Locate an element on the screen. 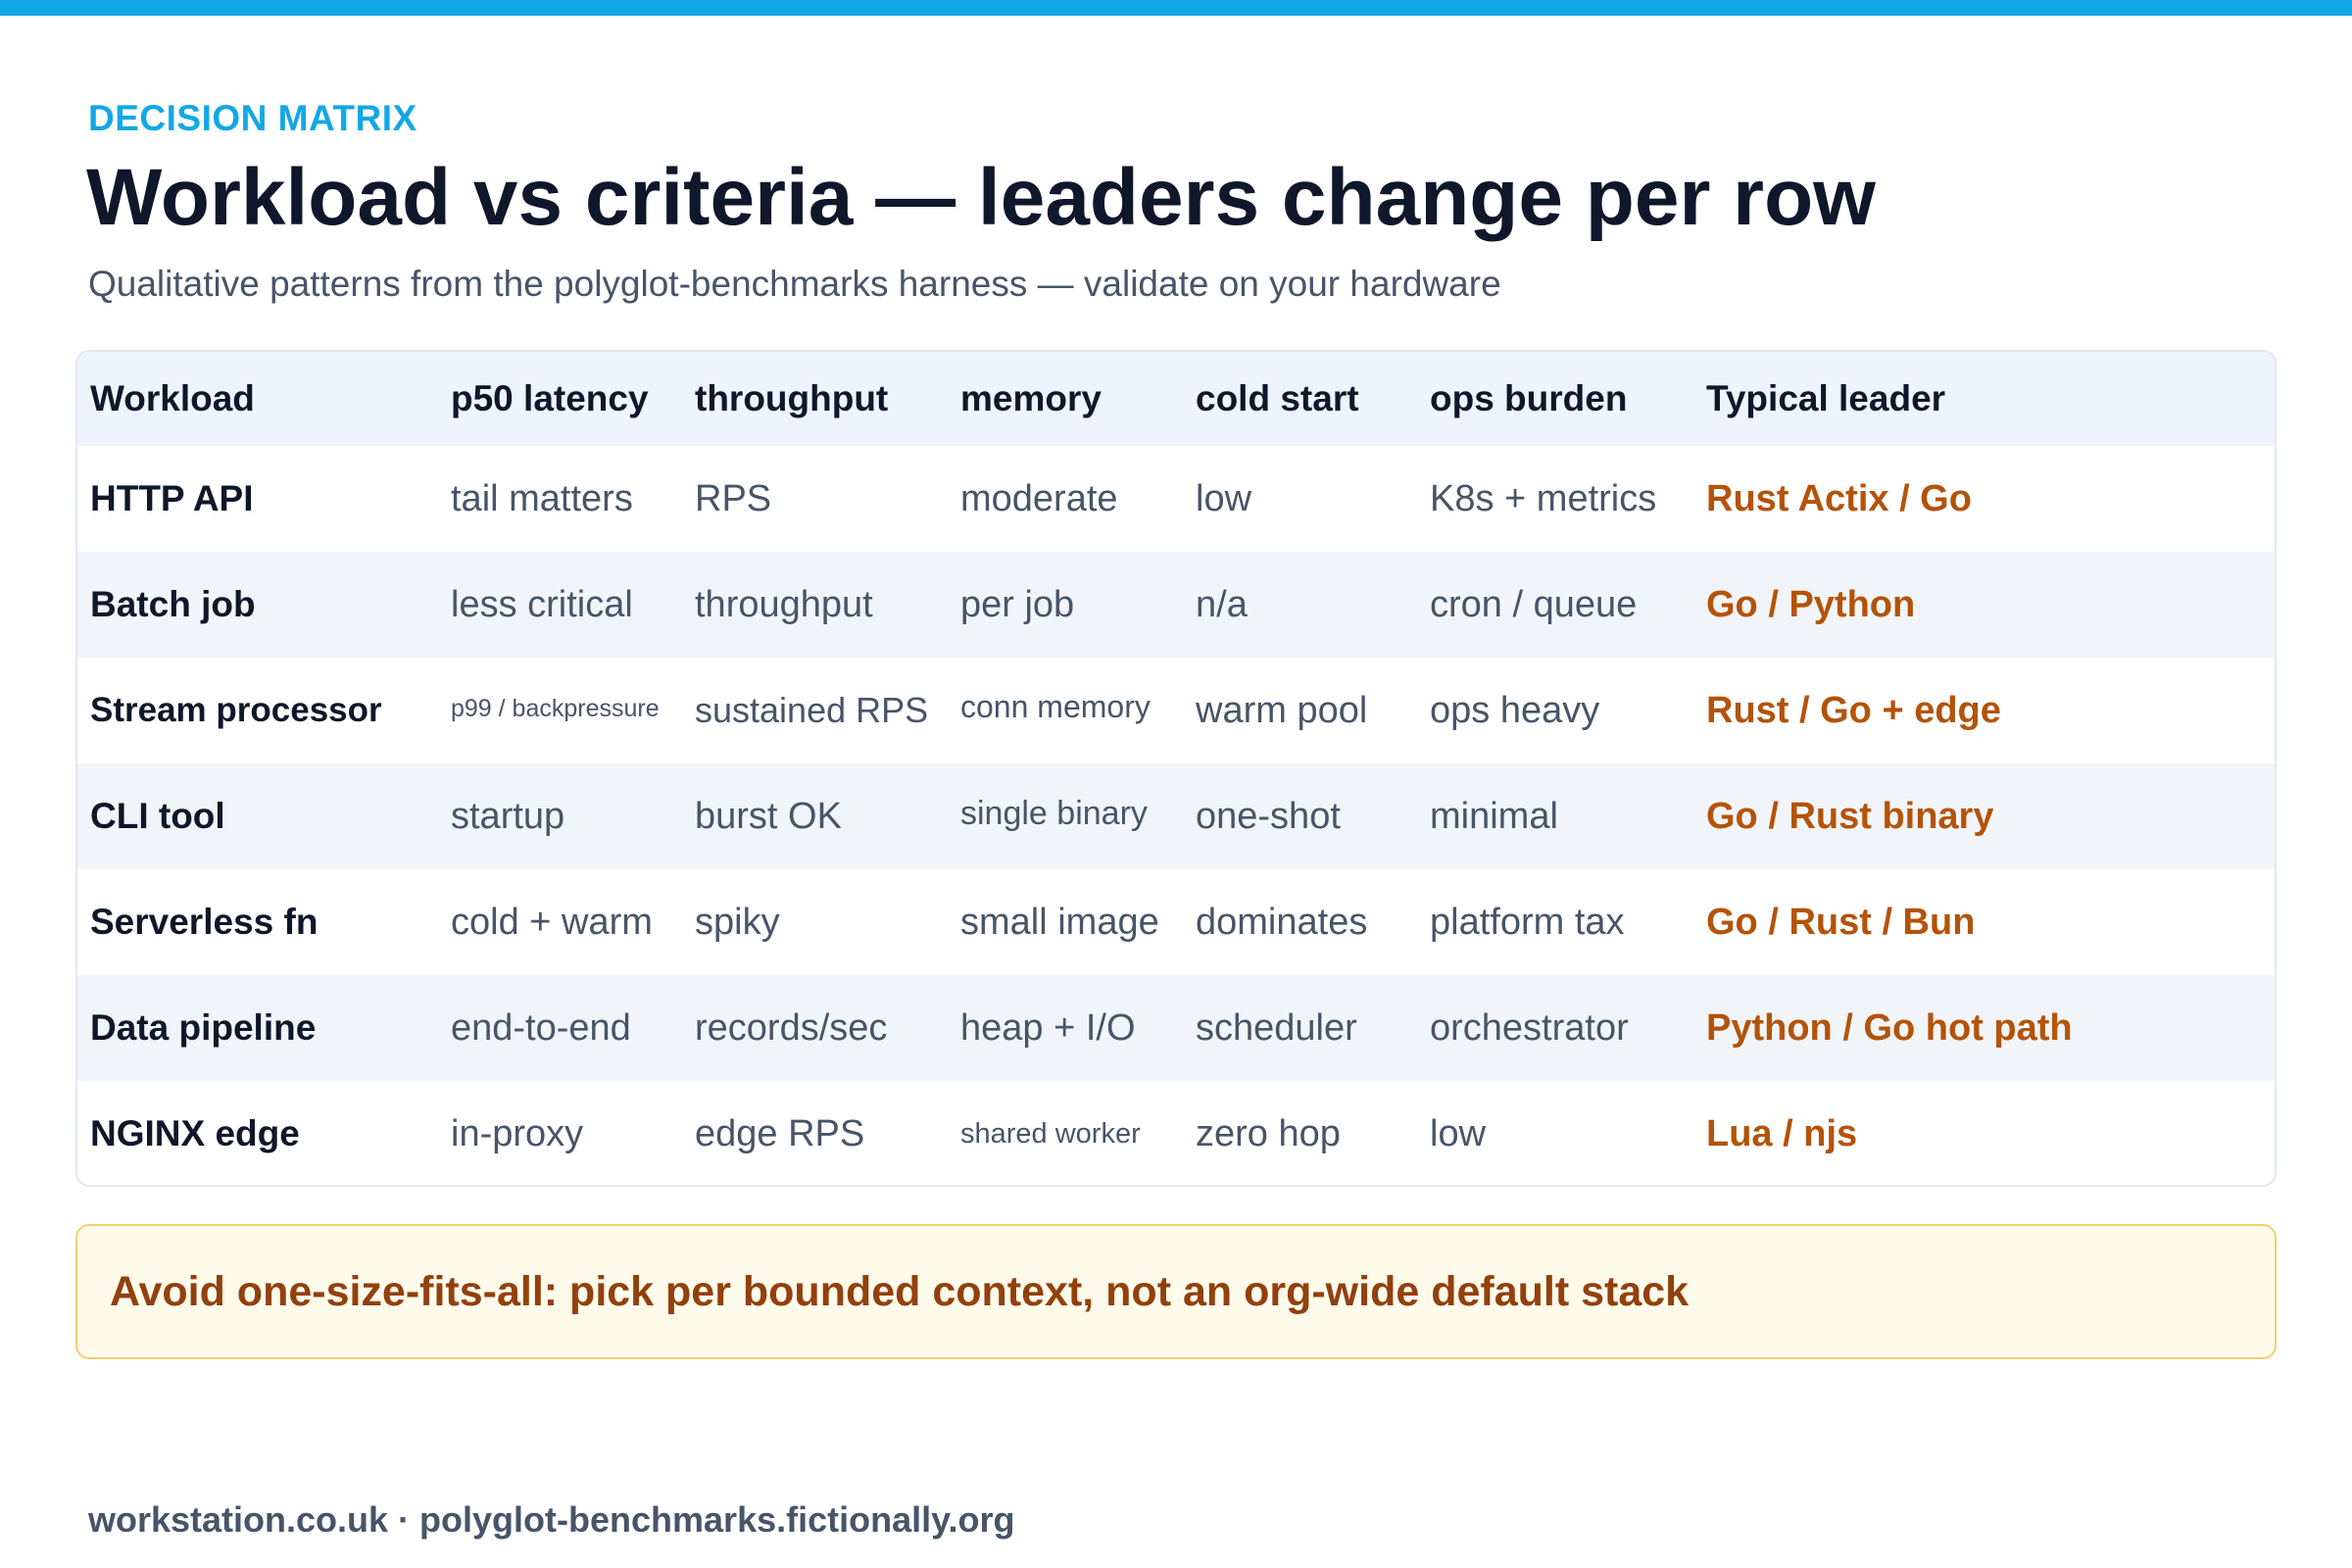 The height and width of the screenshot is (1568, 2352). criteria-cell: scheduler is located at coordinates (1276, 1027).